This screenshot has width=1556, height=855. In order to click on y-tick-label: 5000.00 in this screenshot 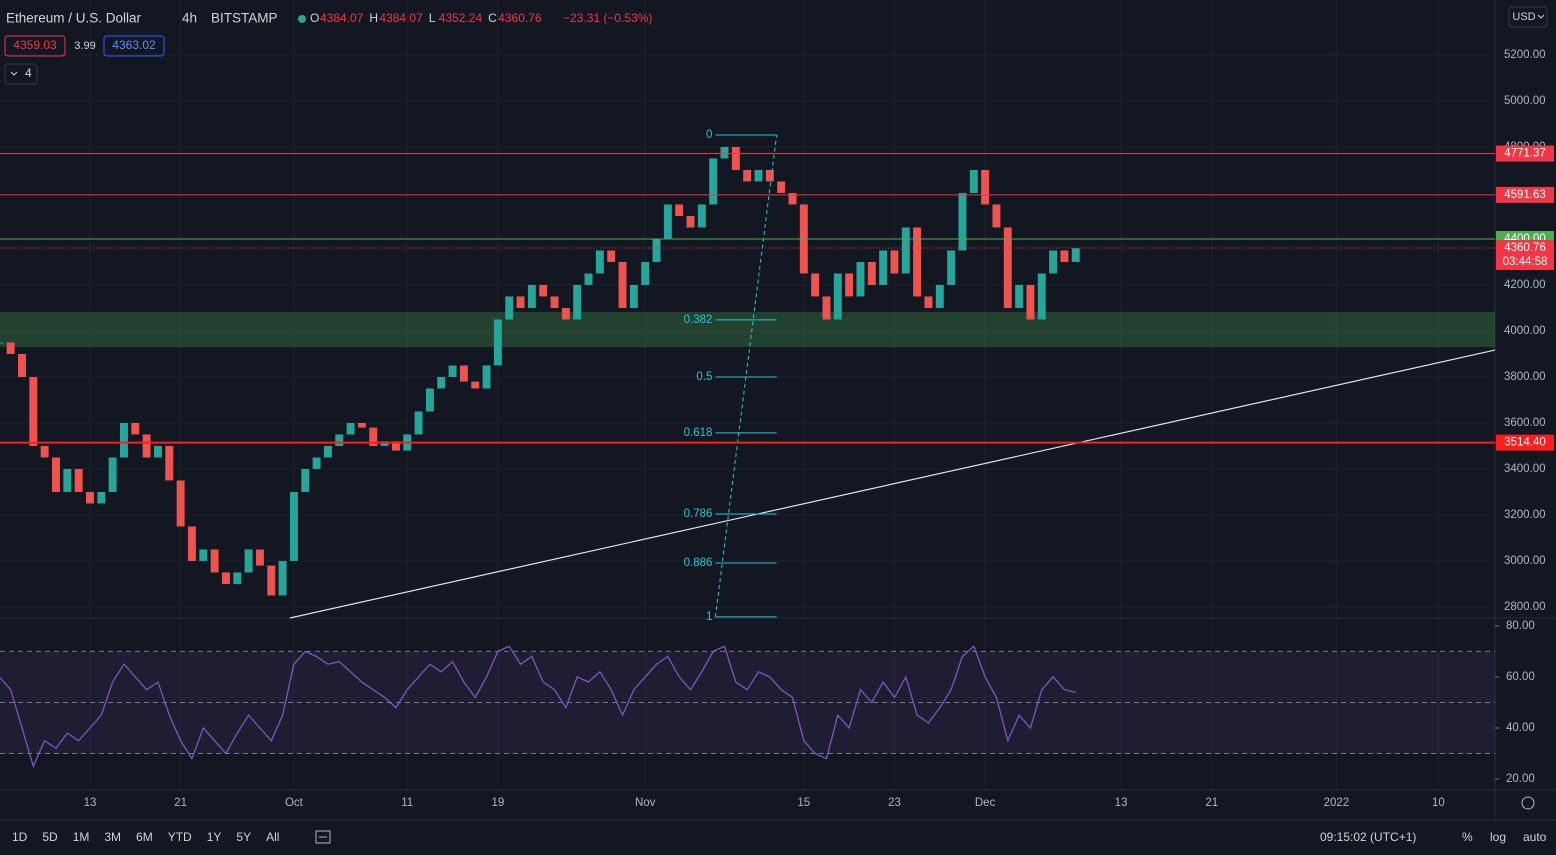, I will do `click(1525, 101)`.